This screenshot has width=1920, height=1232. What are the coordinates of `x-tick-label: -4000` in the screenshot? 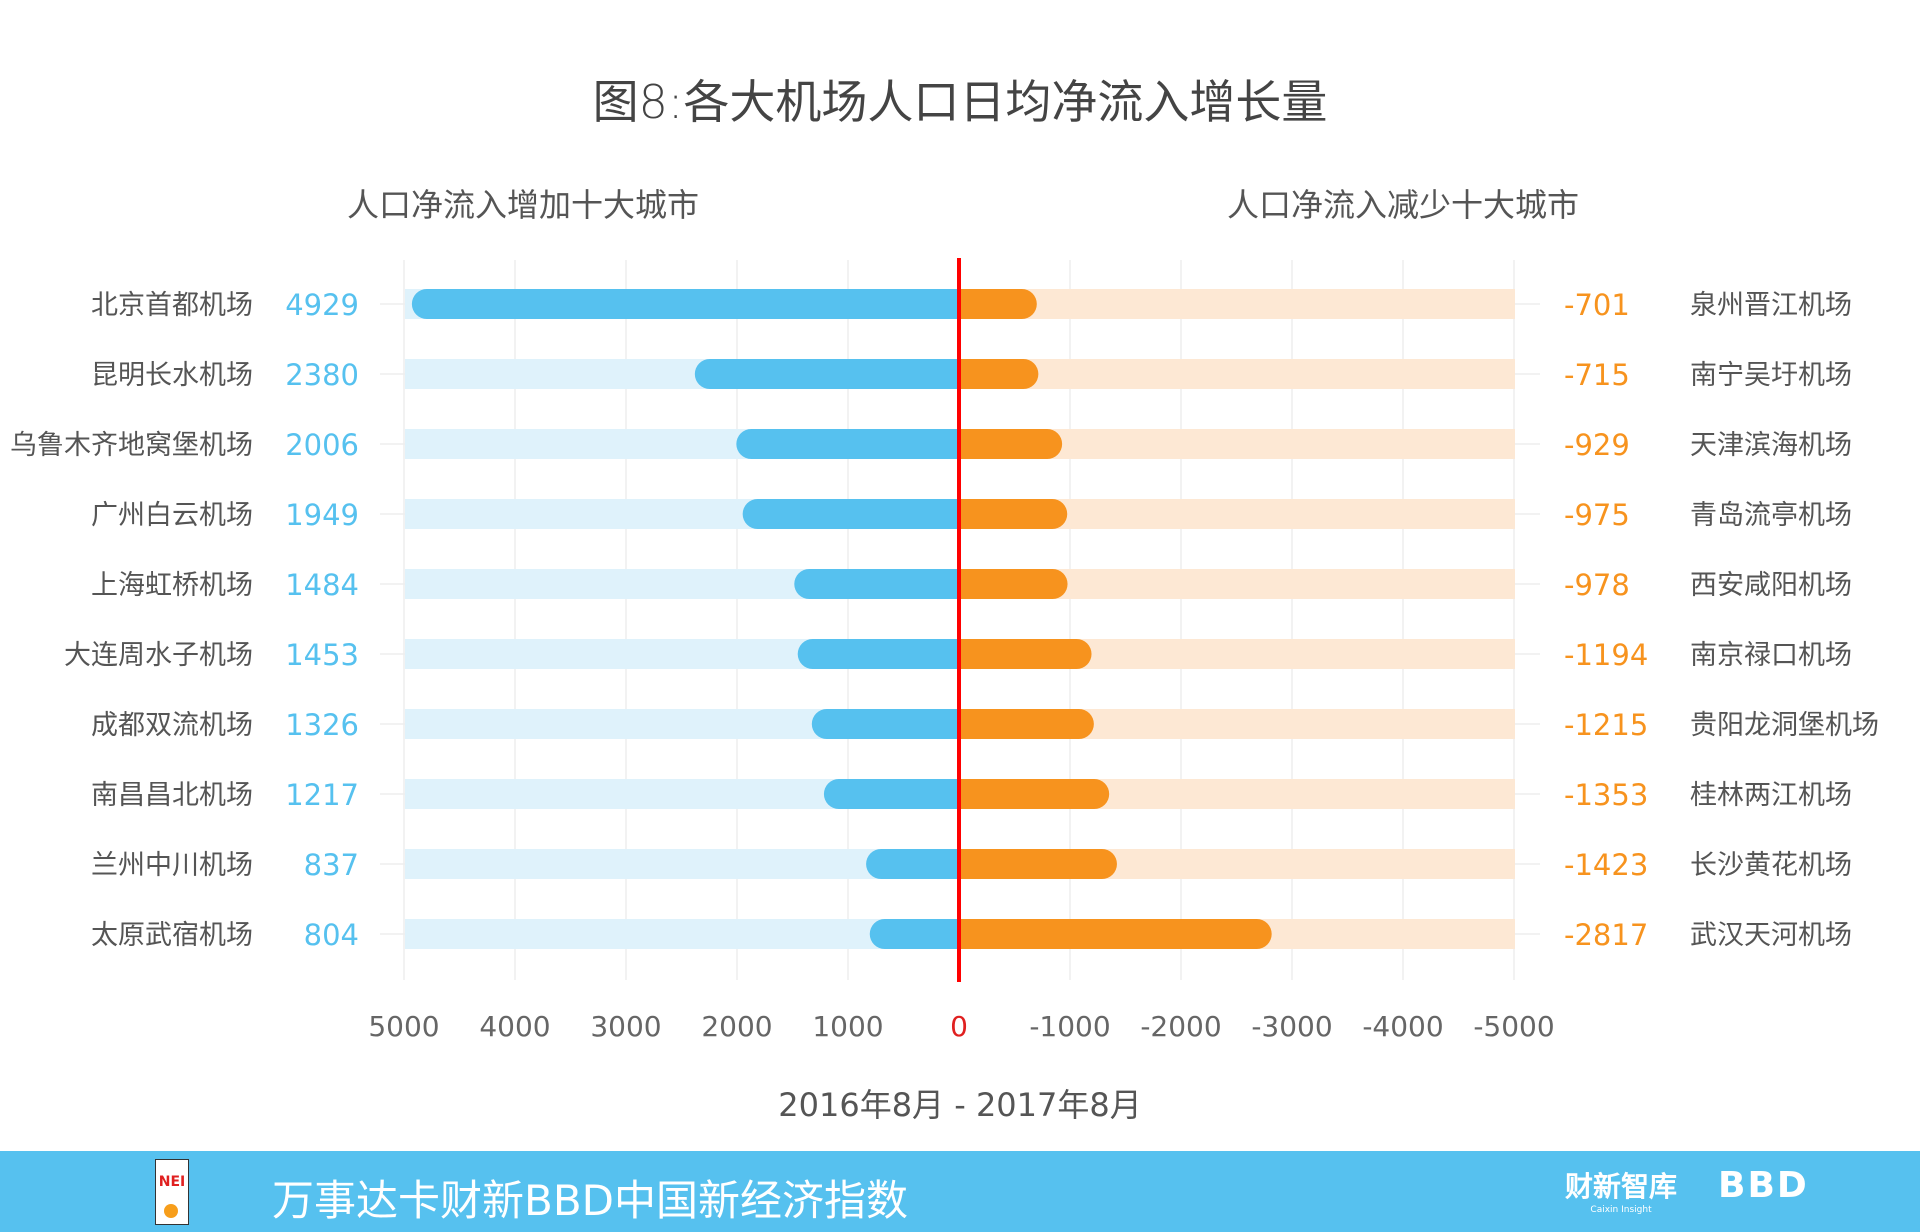 It's located at (1402, 1026).